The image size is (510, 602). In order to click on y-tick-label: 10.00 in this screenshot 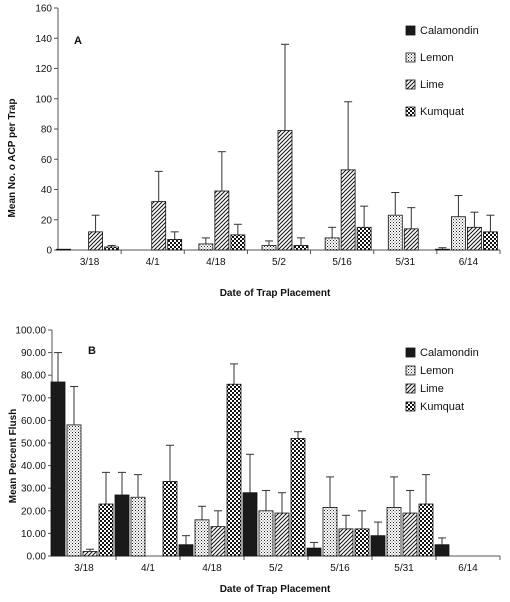, I will do `click(33, 534)`.